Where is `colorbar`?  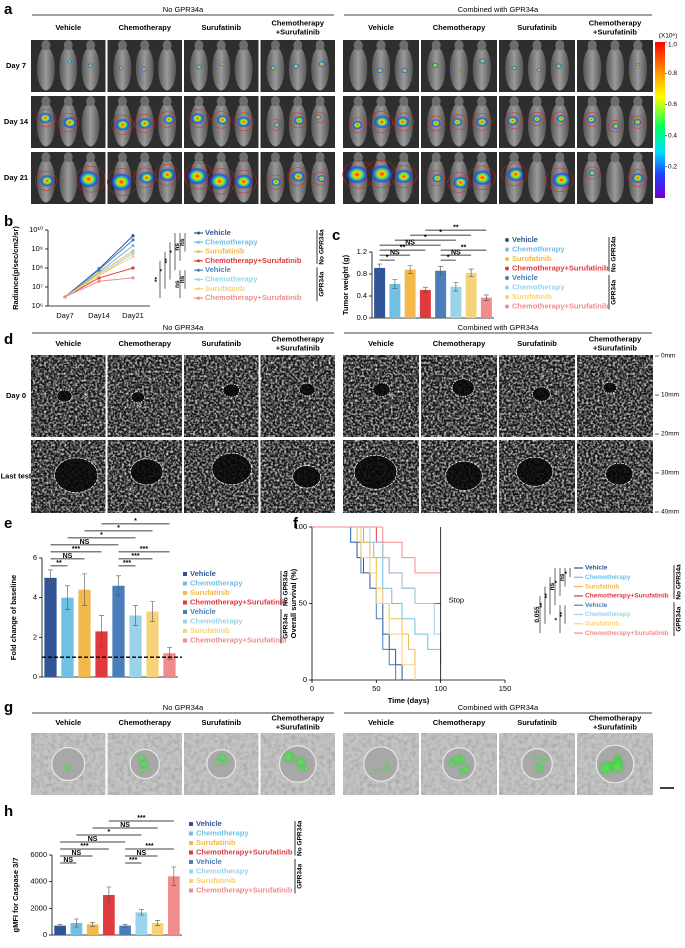 colorbar is located at coordinates (660, 120).